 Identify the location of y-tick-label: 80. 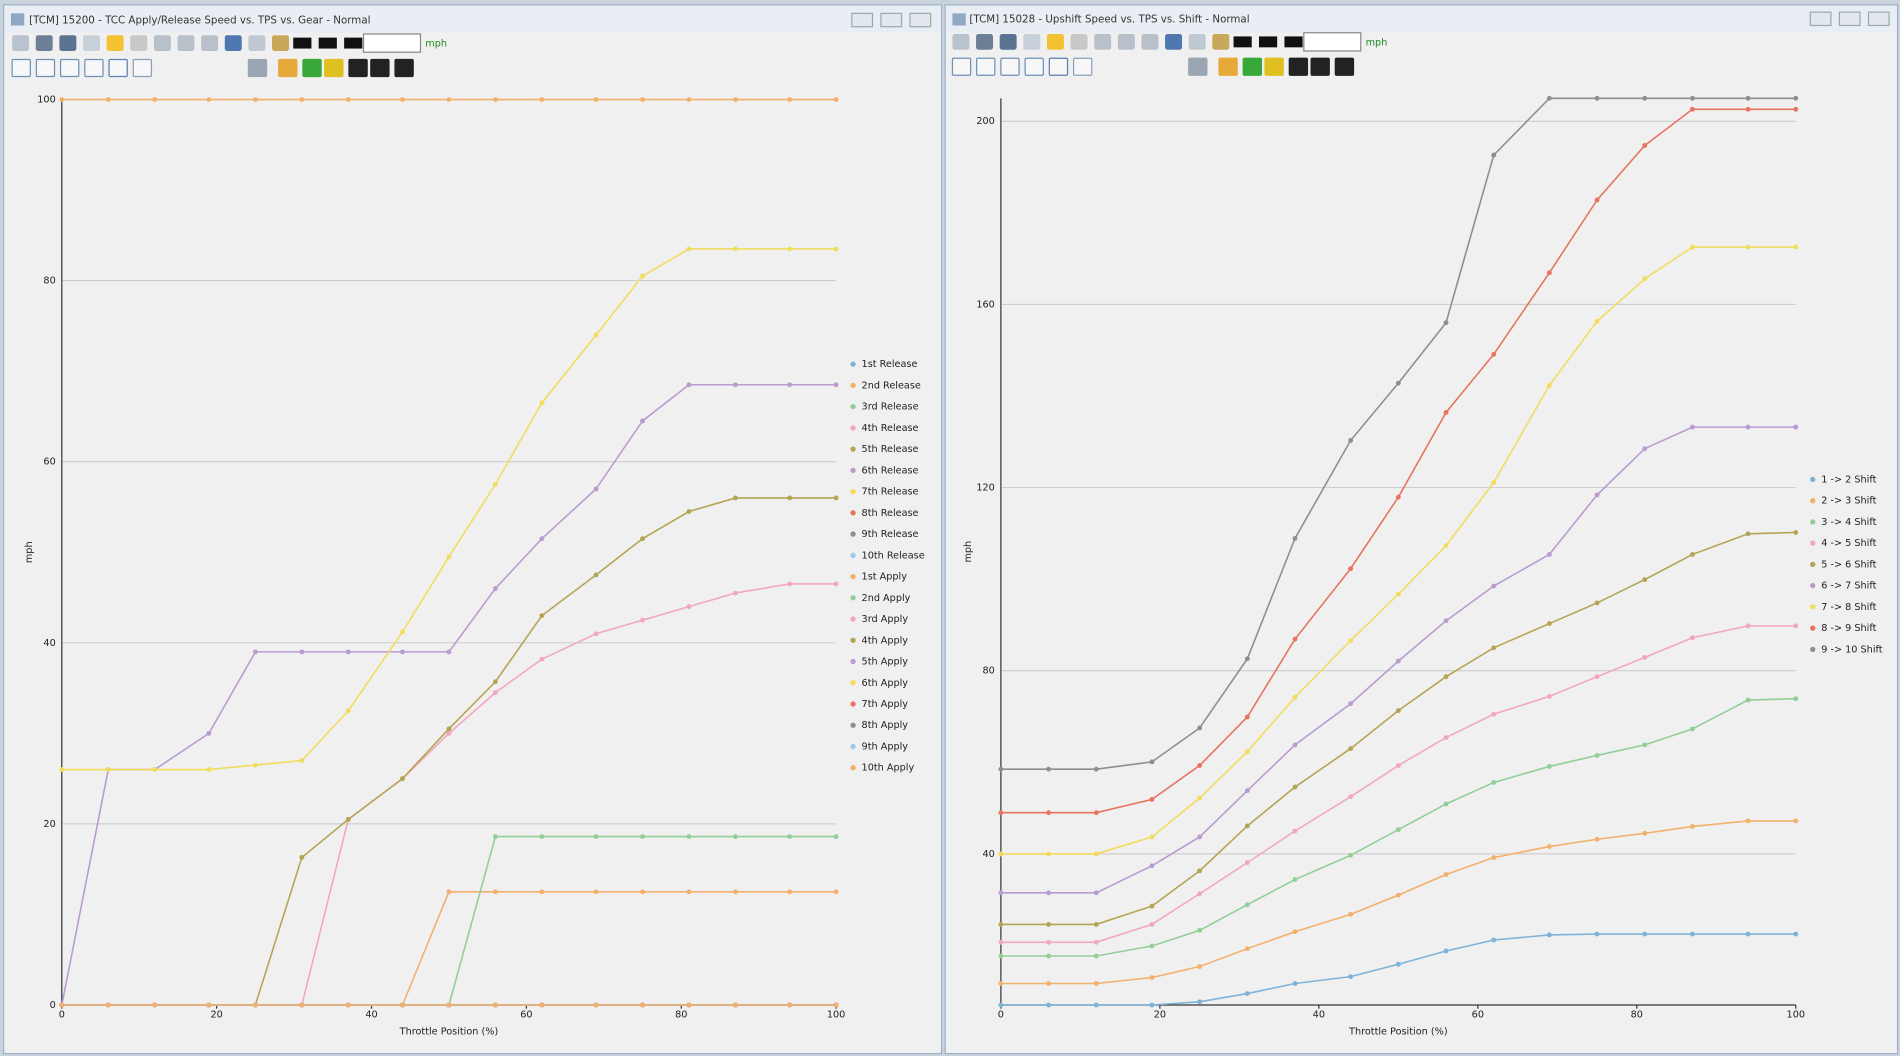
(49, 281).